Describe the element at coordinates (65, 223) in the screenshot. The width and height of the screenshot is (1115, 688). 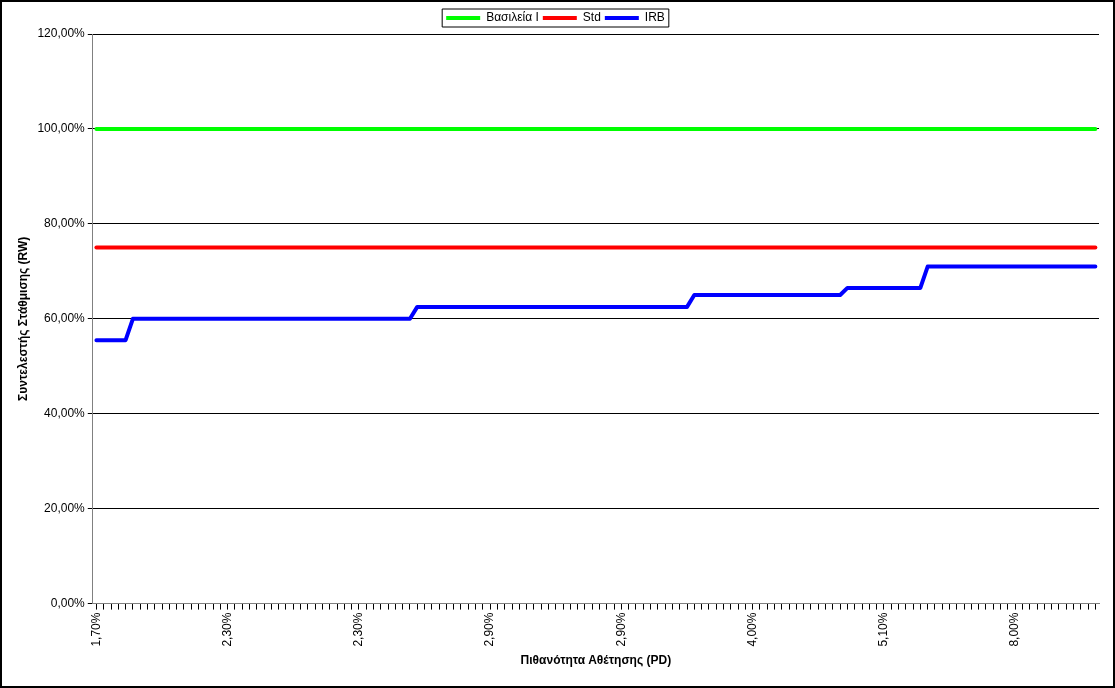
I see `y-tick-label: 80,00%` at that location.